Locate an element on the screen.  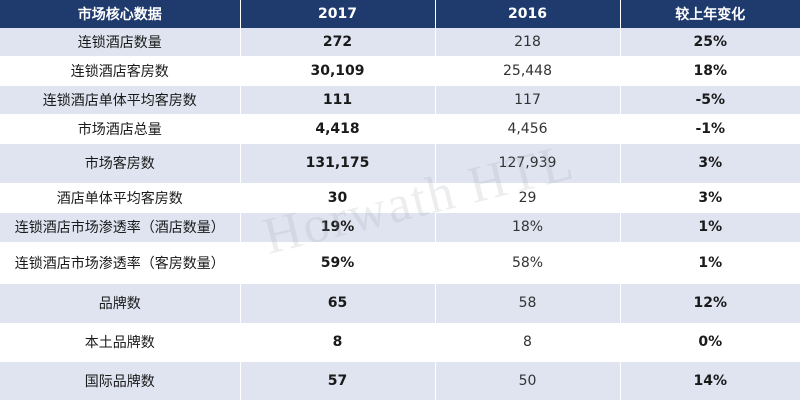
header-metric: 市场核心数据 is located at coordinates (120, 14).